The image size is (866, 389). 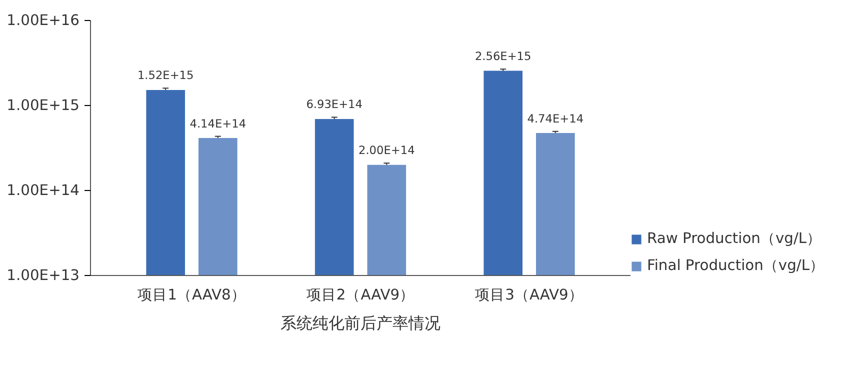 What do you see at coordinates (735, 265) in the screenshot?
I see `legend-label: Final Production（vg/L）` at bounding box center [735, 265].